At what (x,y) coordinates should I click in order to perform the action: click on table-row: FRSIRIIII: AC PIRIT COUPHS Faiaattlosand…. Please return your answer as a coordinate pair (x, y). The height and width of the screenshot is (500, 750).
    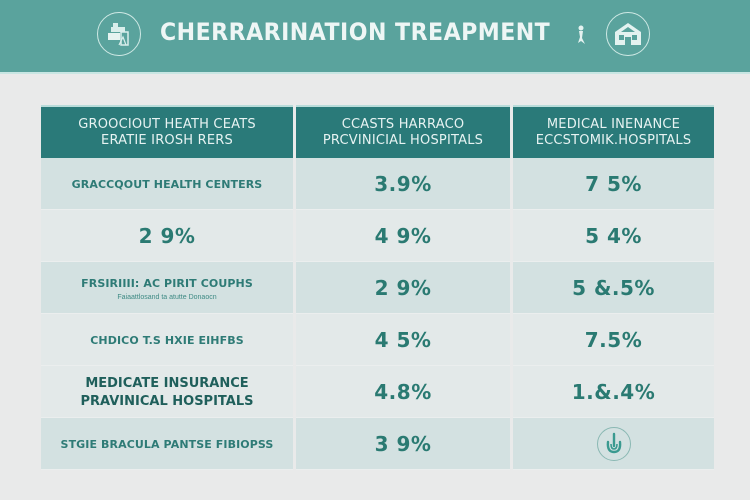
    Looking at the image, I should click on (377, 288).